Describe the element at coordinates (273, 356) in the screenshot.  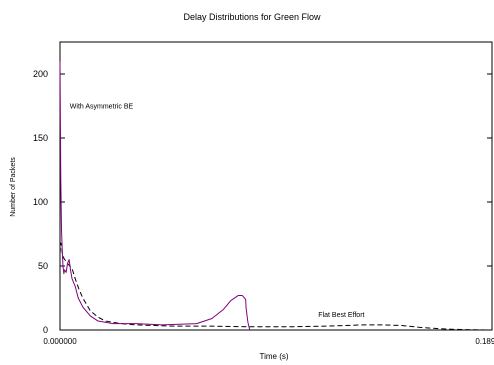
I see `x-axis-label: Time (s)` at that location.